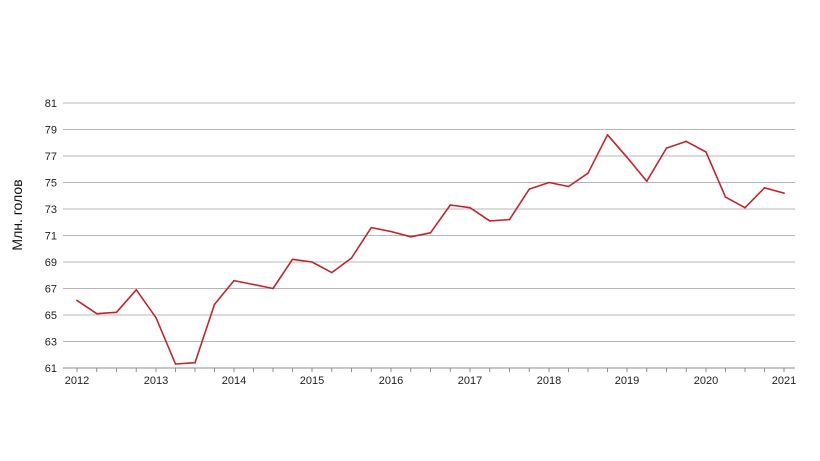 Image resolution: width=820 pixels, height=461 pixels. Describe the element at coordinates (51, 369) in the screenshot. I see `y-tick-label-61: 61` at that location.